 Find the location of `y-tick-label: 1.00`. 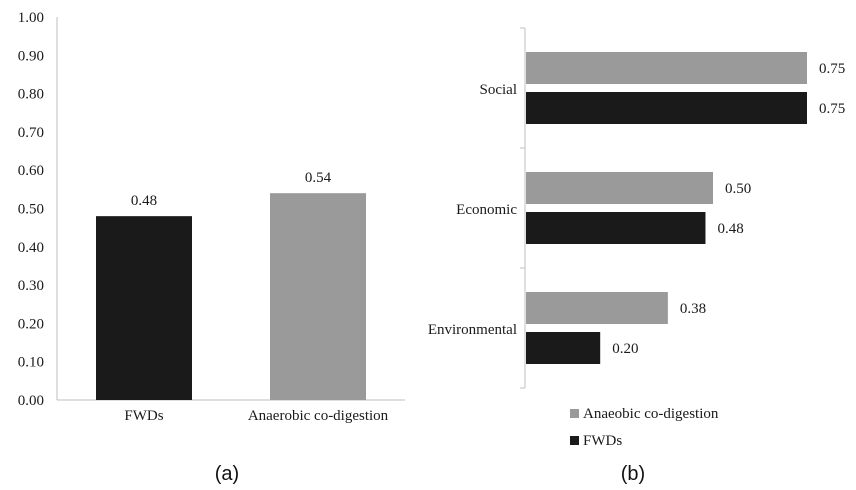

y-tick-label: 1.00 is located at coordinates (31, 18).